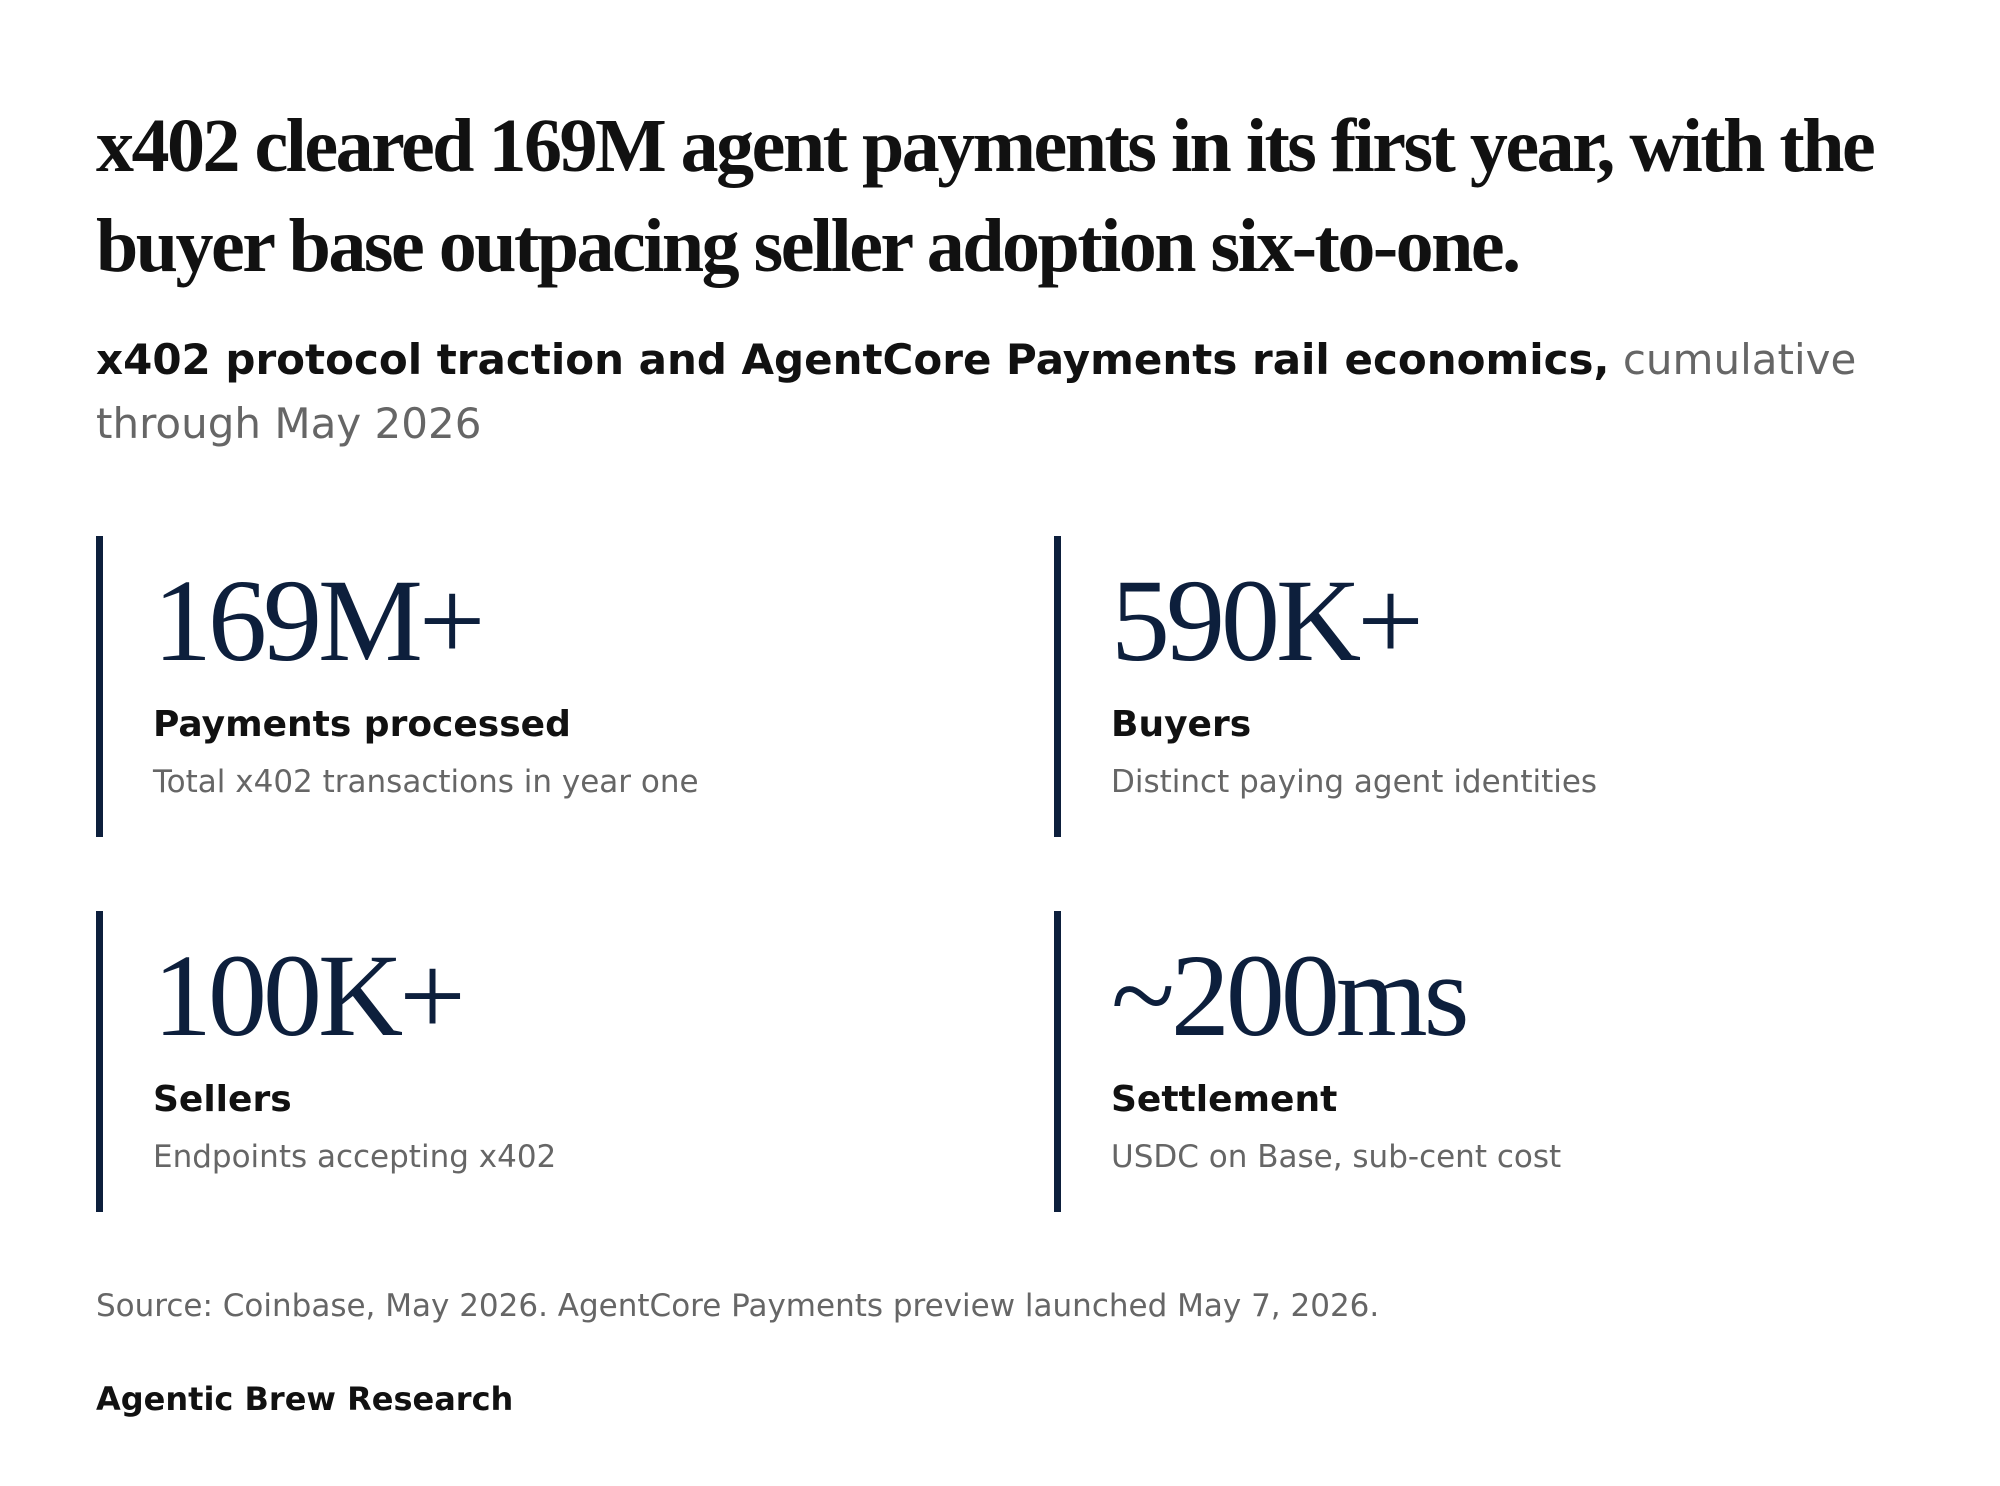 This screenshot has height=1486, width=2000. What do you see at coordinates (1224, 1099) in the screenshot?
I see `stat-label: Settlement` at bounding box center [1224, 1099].